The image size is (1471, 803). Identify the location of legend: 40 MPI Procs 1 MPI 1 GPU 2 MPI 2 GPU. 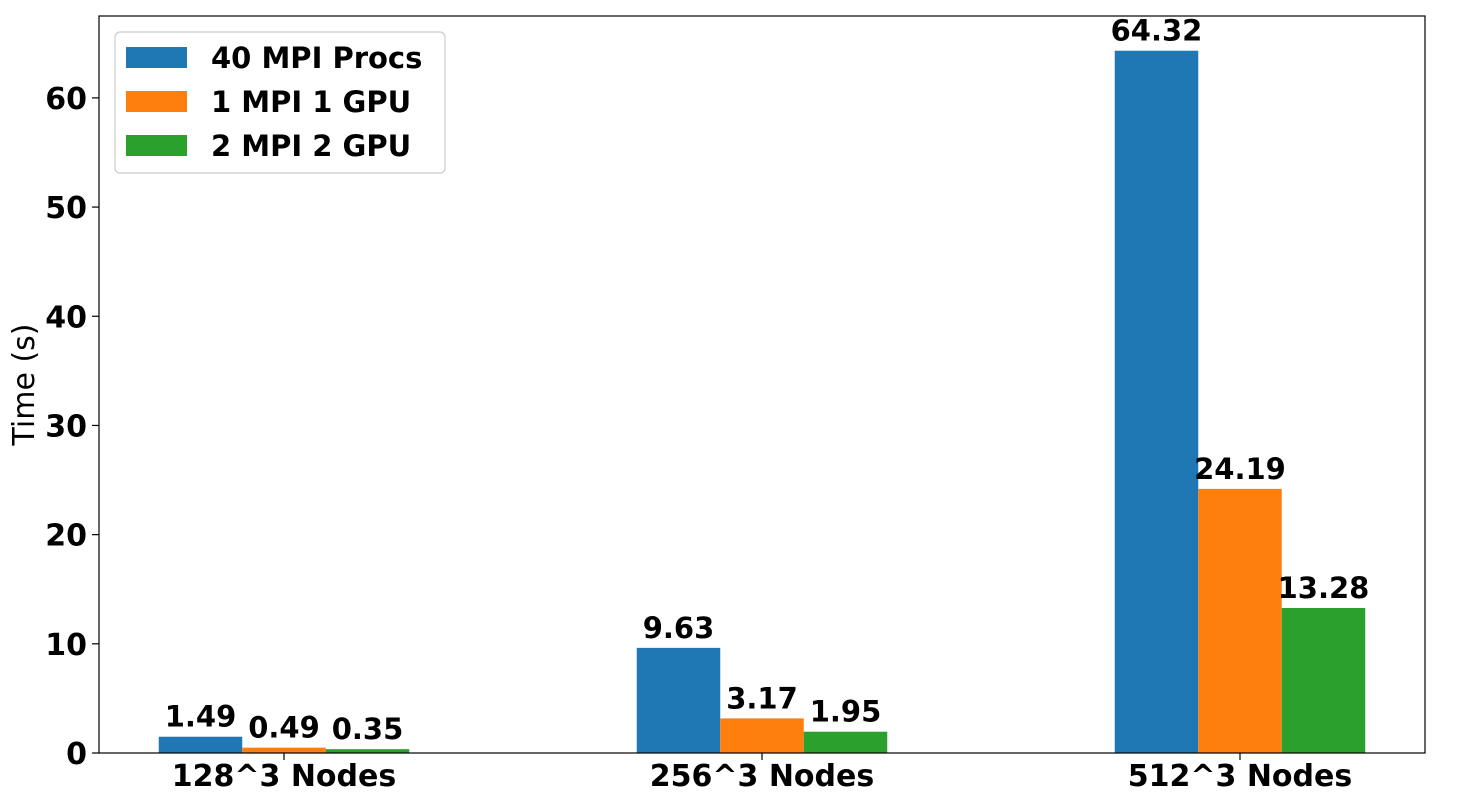
(280, 102).